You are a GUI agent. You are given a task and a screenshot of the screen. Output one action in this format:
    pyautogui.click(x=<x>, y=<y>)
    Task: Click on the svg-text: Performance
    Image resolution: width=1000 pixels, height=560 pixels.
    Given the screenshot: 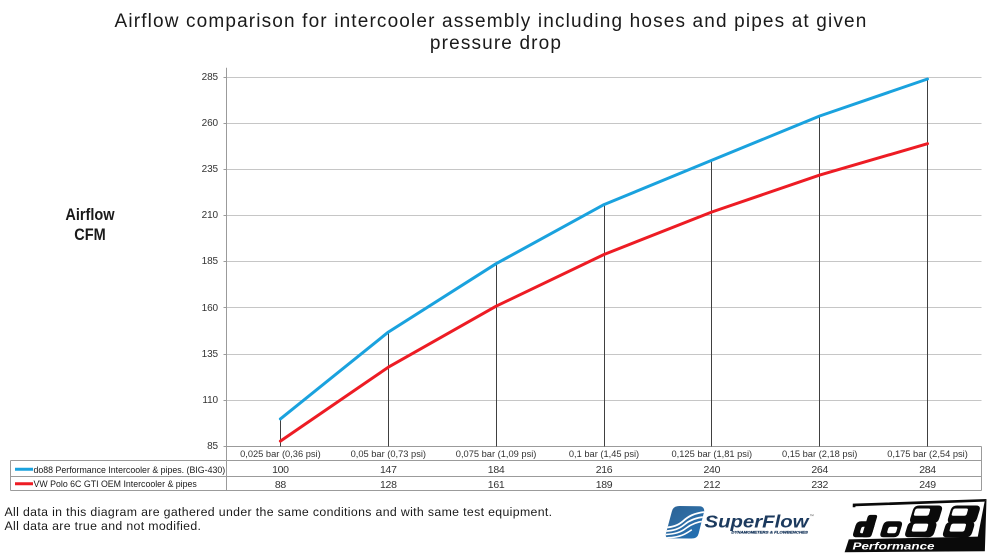 What is the action you would take?
    pyautogui.click(x=894, y=546)
    